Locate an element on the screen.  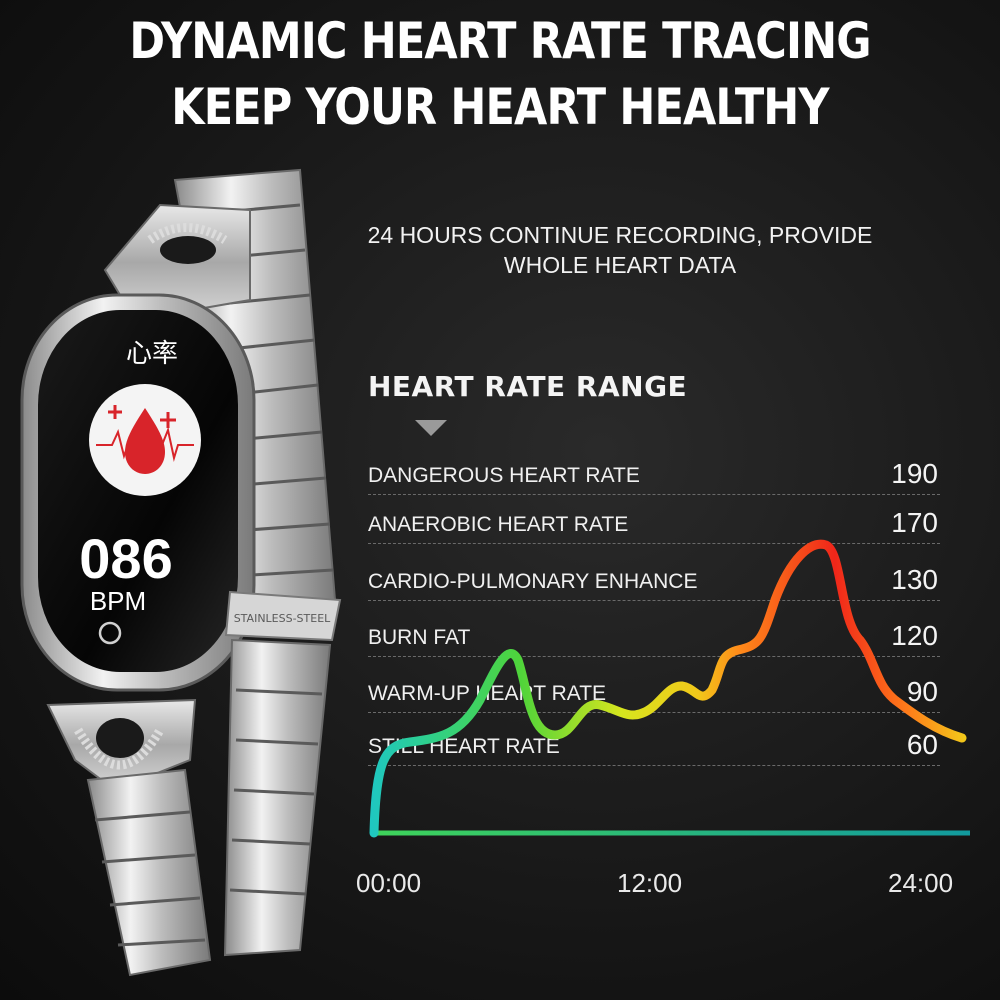
zone-label: BURN FAT is located at coordinates (419, 637).